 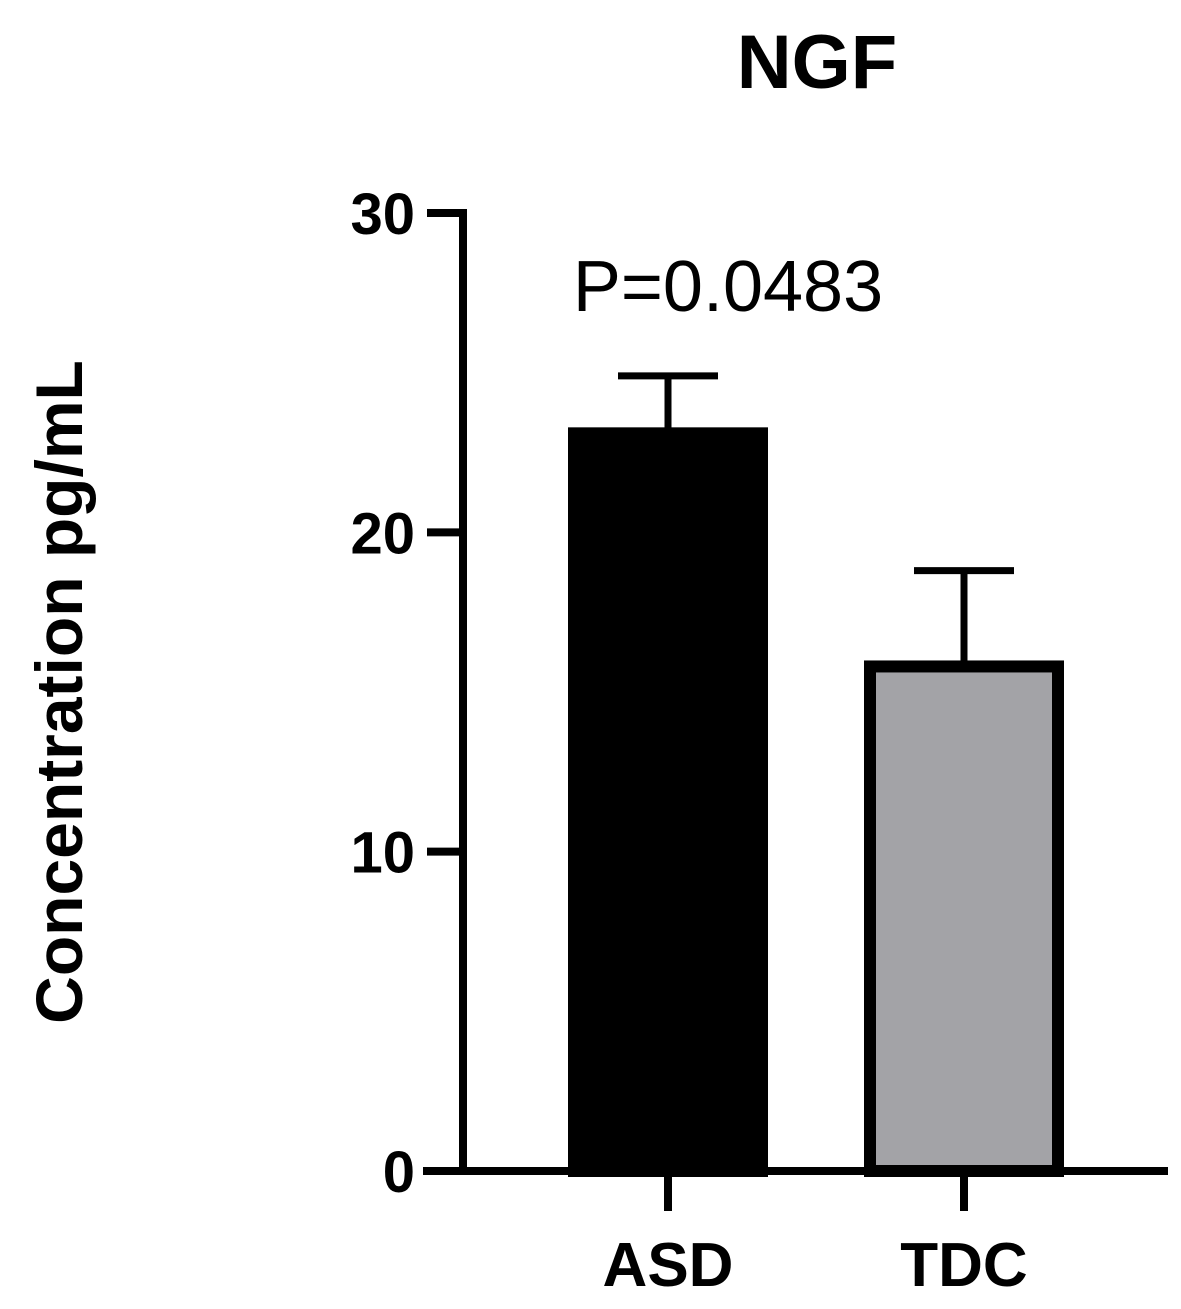 What do you see at coordinates (399, 1172) in the screenshot?
I see `y-tick-label-0: 0` at bounding box center [399, 1172].